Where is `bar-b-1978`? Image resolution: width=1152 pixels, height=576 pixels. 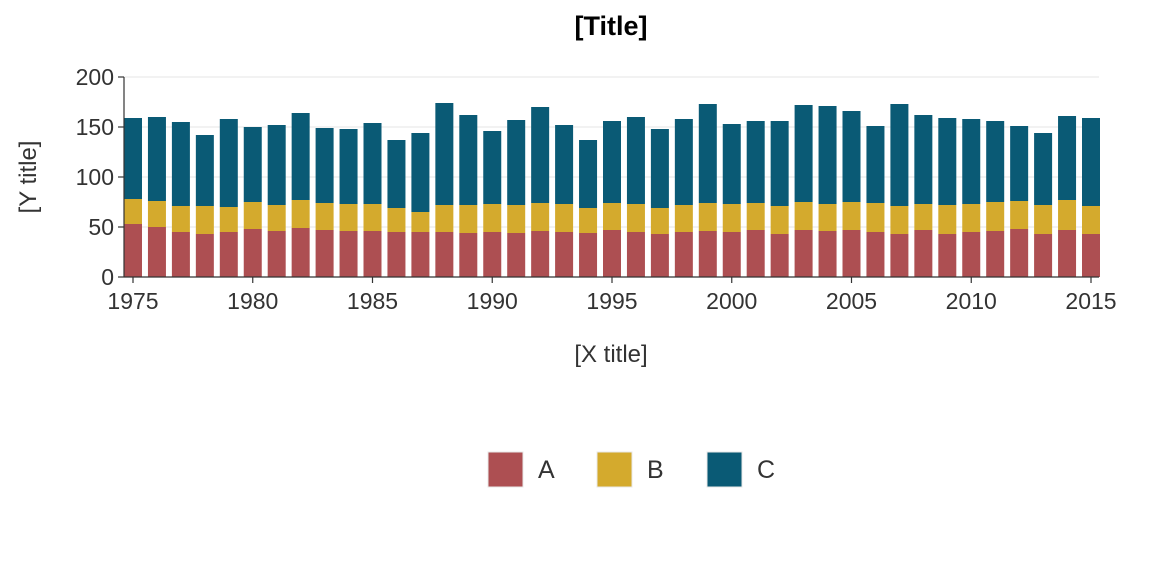 bar-b-1978 is located at coordinates (204, 220).